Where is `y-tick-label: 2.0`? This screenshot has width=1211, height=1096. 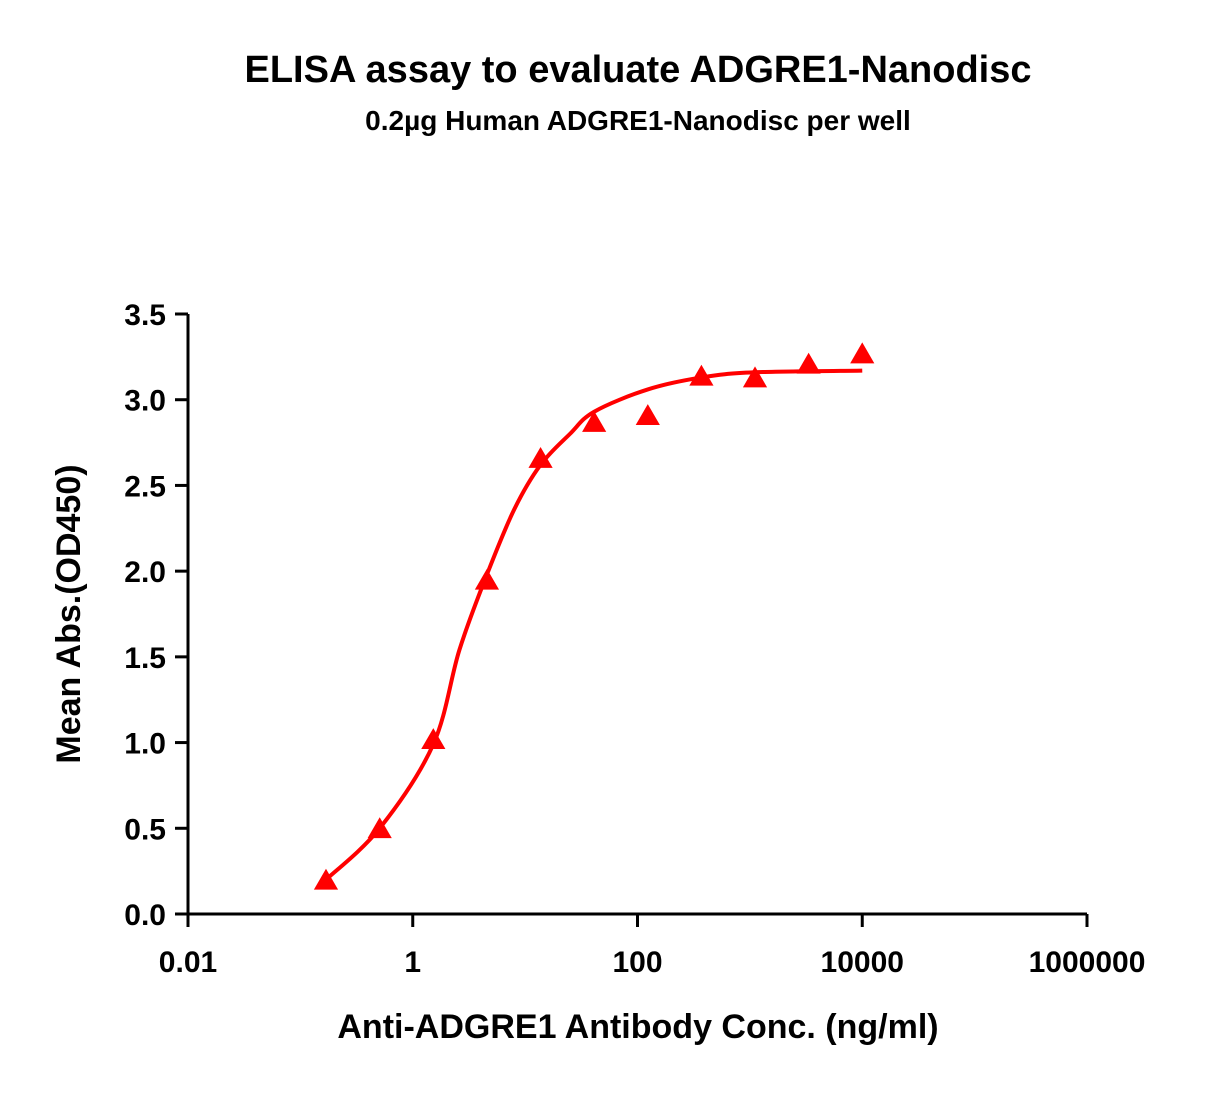
y-tick-label: 2.0 is located at coordinates (145, 572).